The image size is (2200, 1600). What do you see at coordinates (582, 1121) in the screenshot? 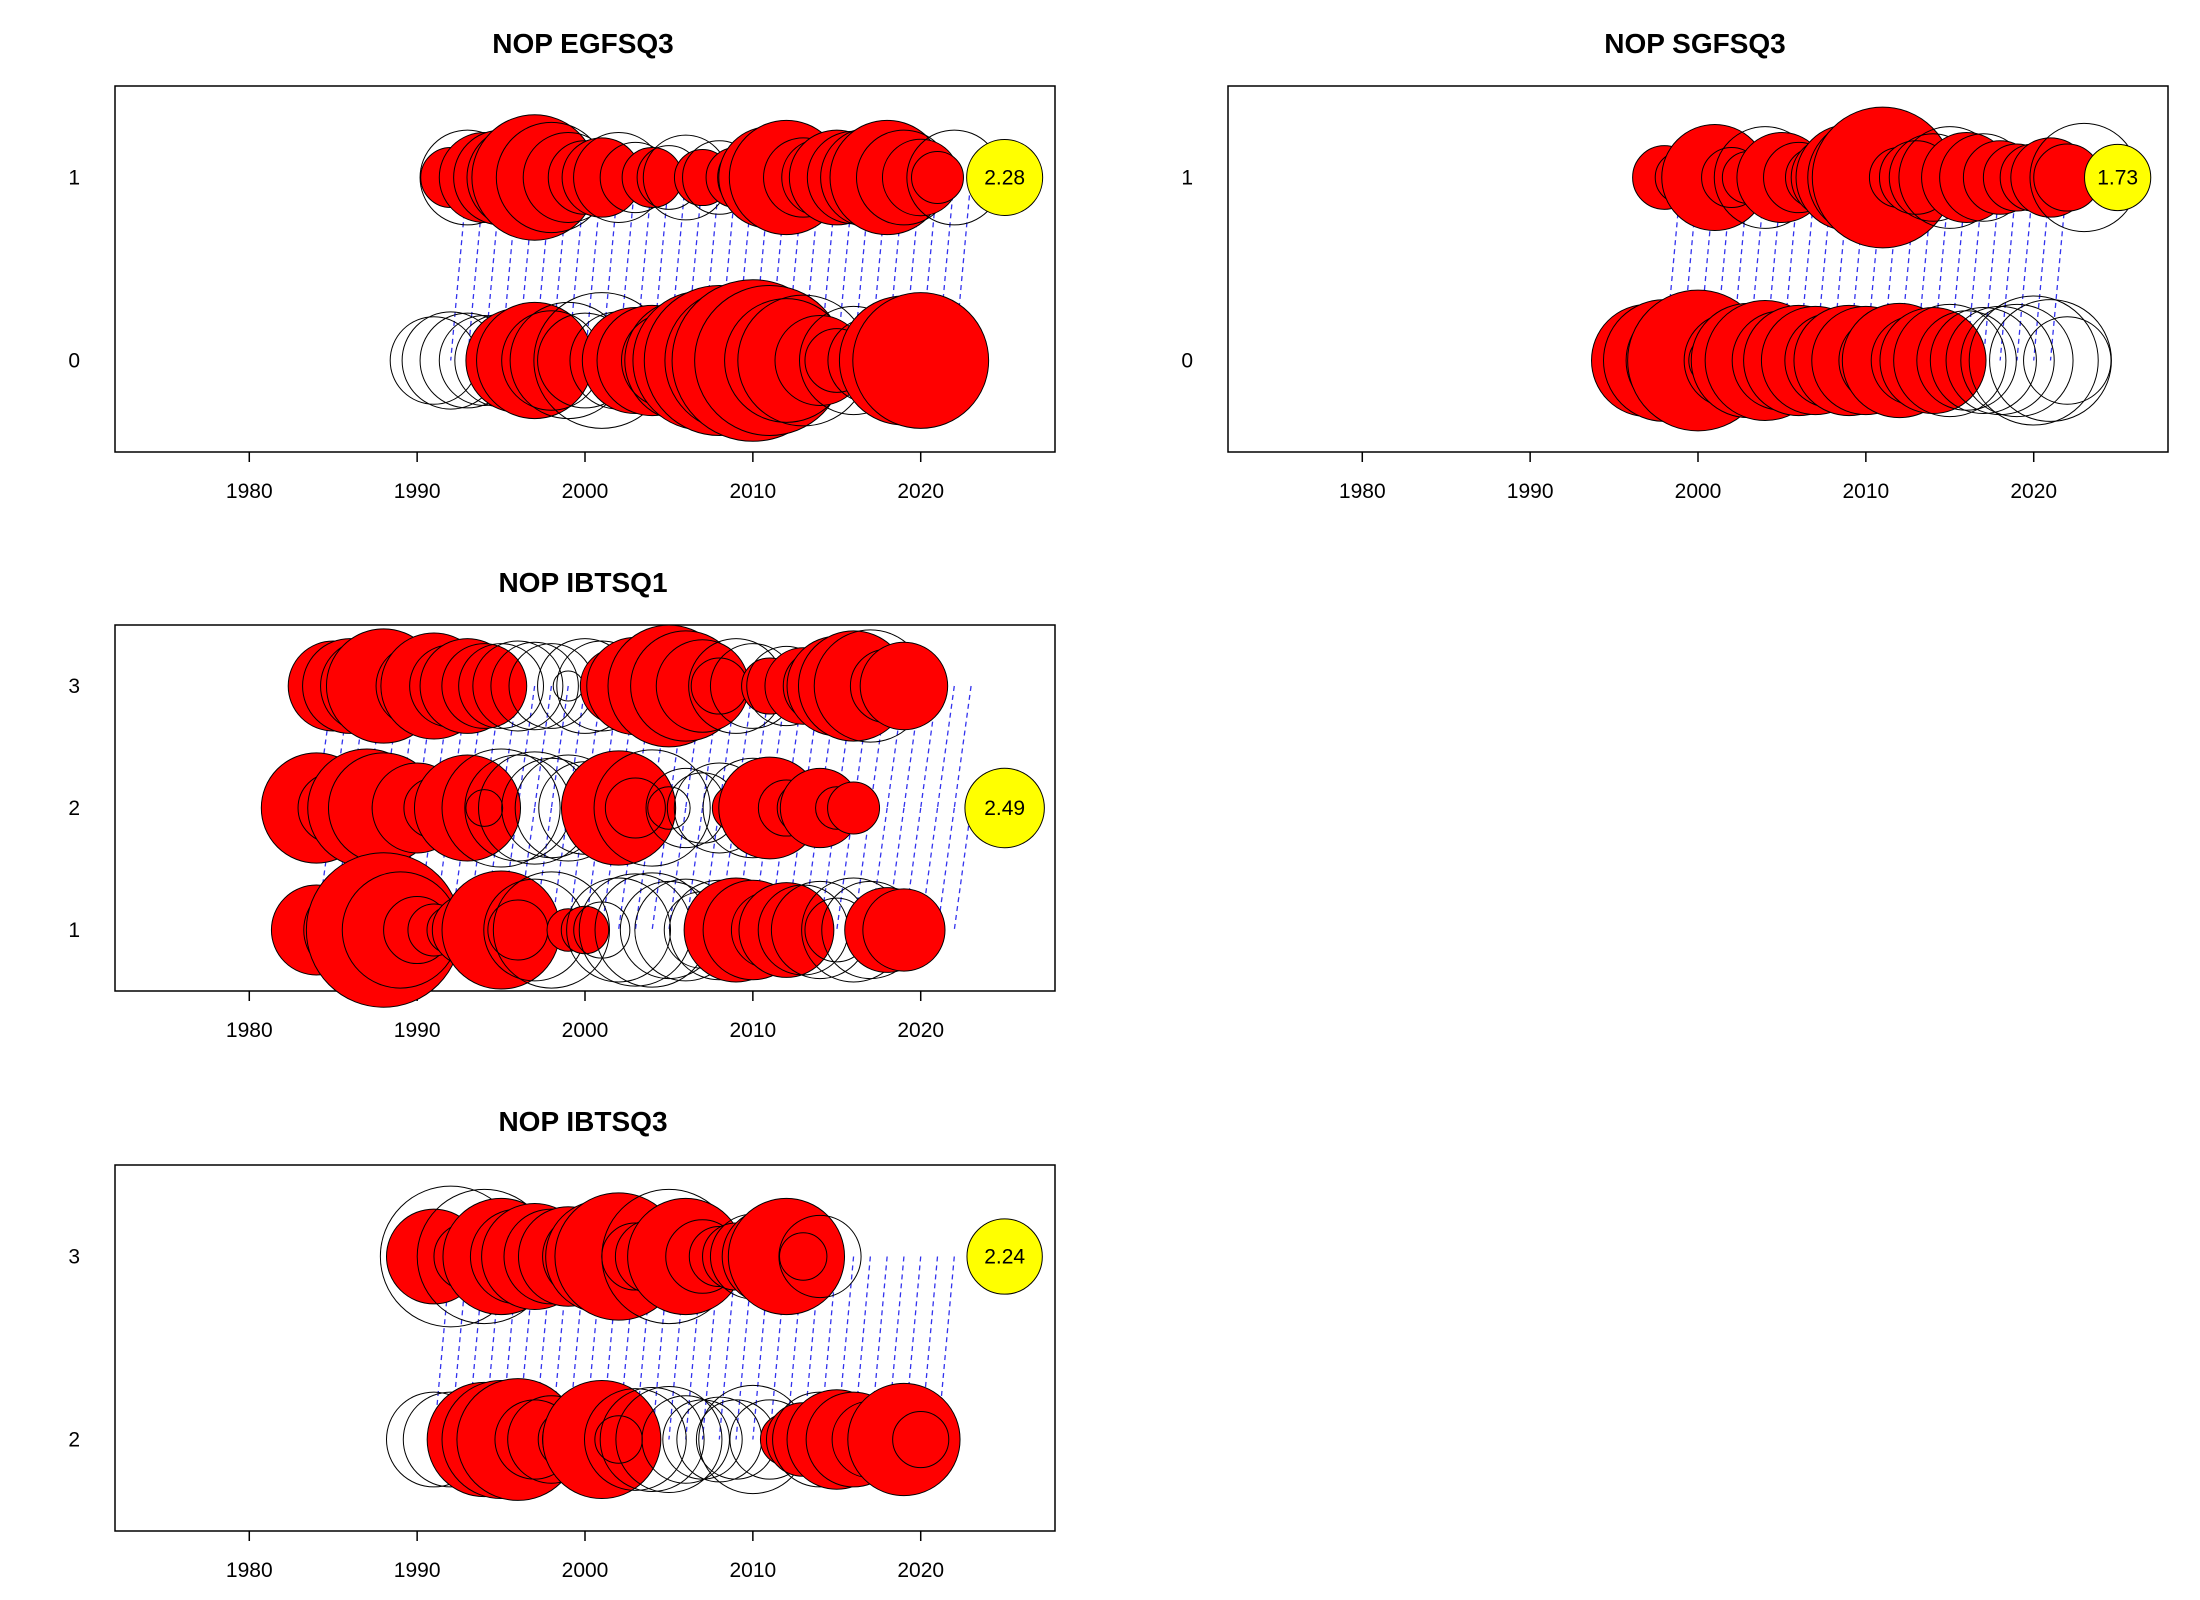
I see `panel-title: NOP IBTSQ3` at bounding box center [582, 1121].